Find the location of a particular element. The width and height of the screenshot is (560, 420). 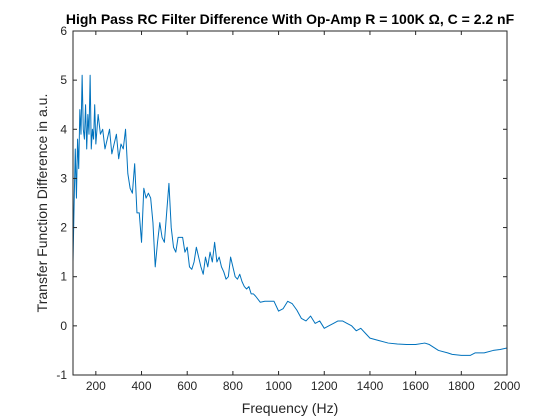

y-tick-label: 0 is located at coordinates (63, 326).